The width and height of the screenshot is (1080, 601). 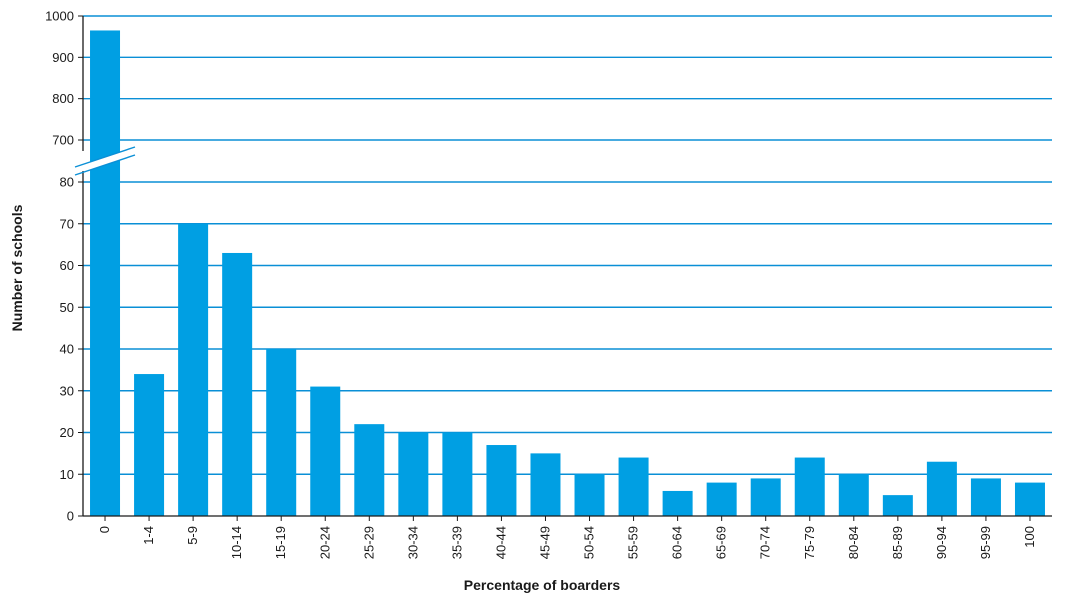 What do you see at coordinates (67, 349) in the screenshot?
I see `y-tick-label: 40` at bounding box center [67, 349].